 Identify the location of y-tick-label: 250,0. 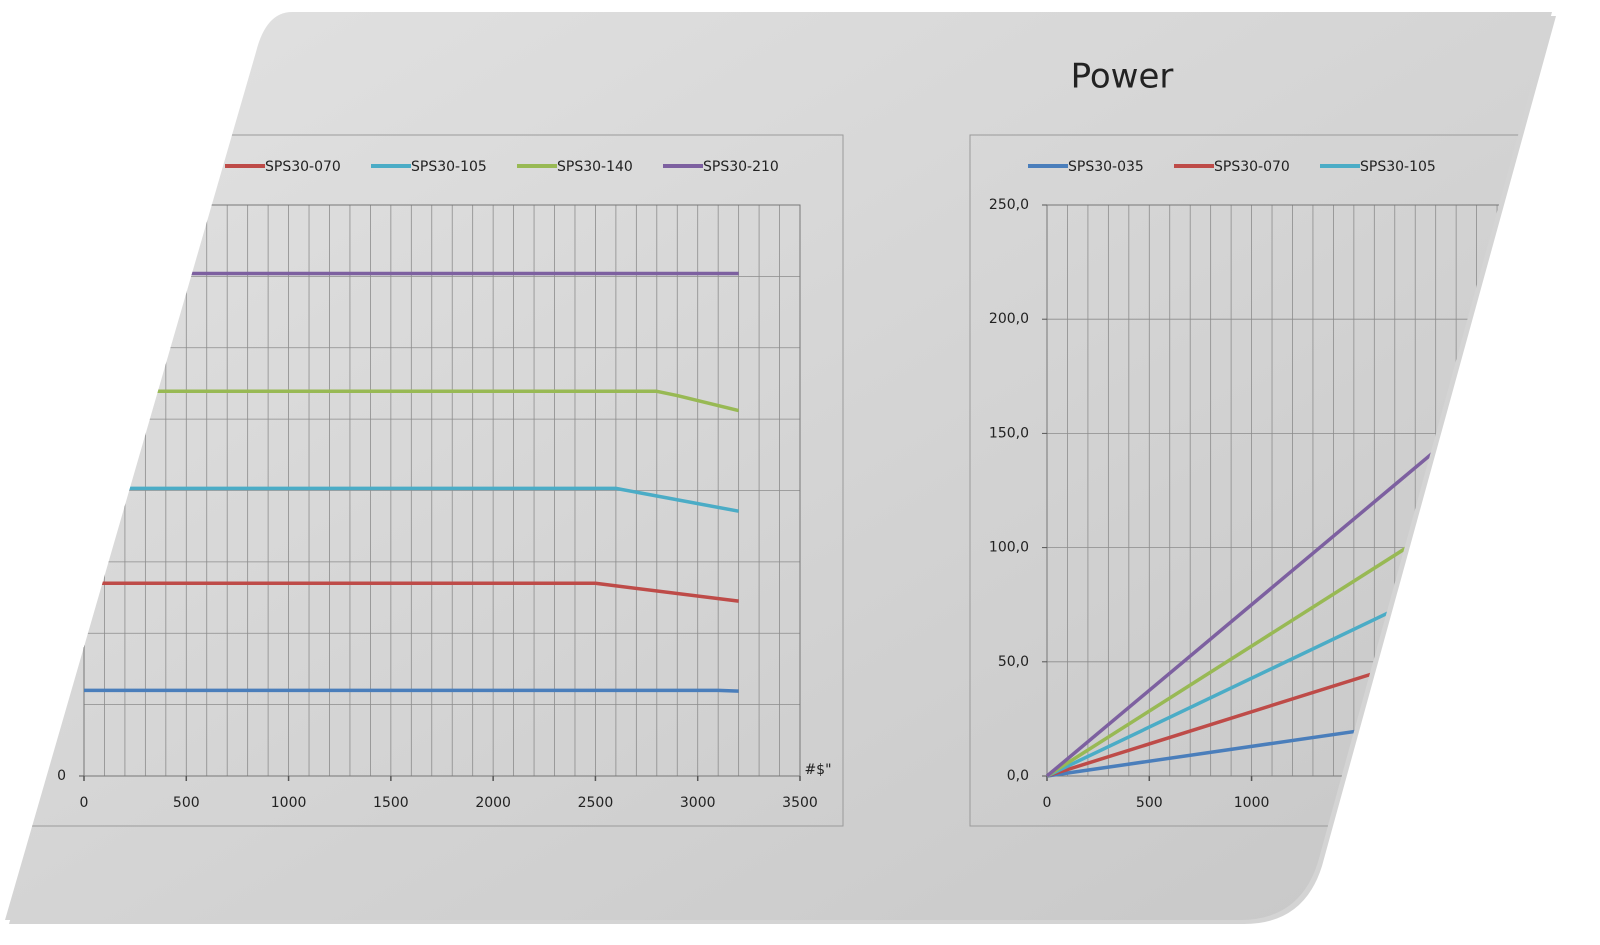
(1009, 205).